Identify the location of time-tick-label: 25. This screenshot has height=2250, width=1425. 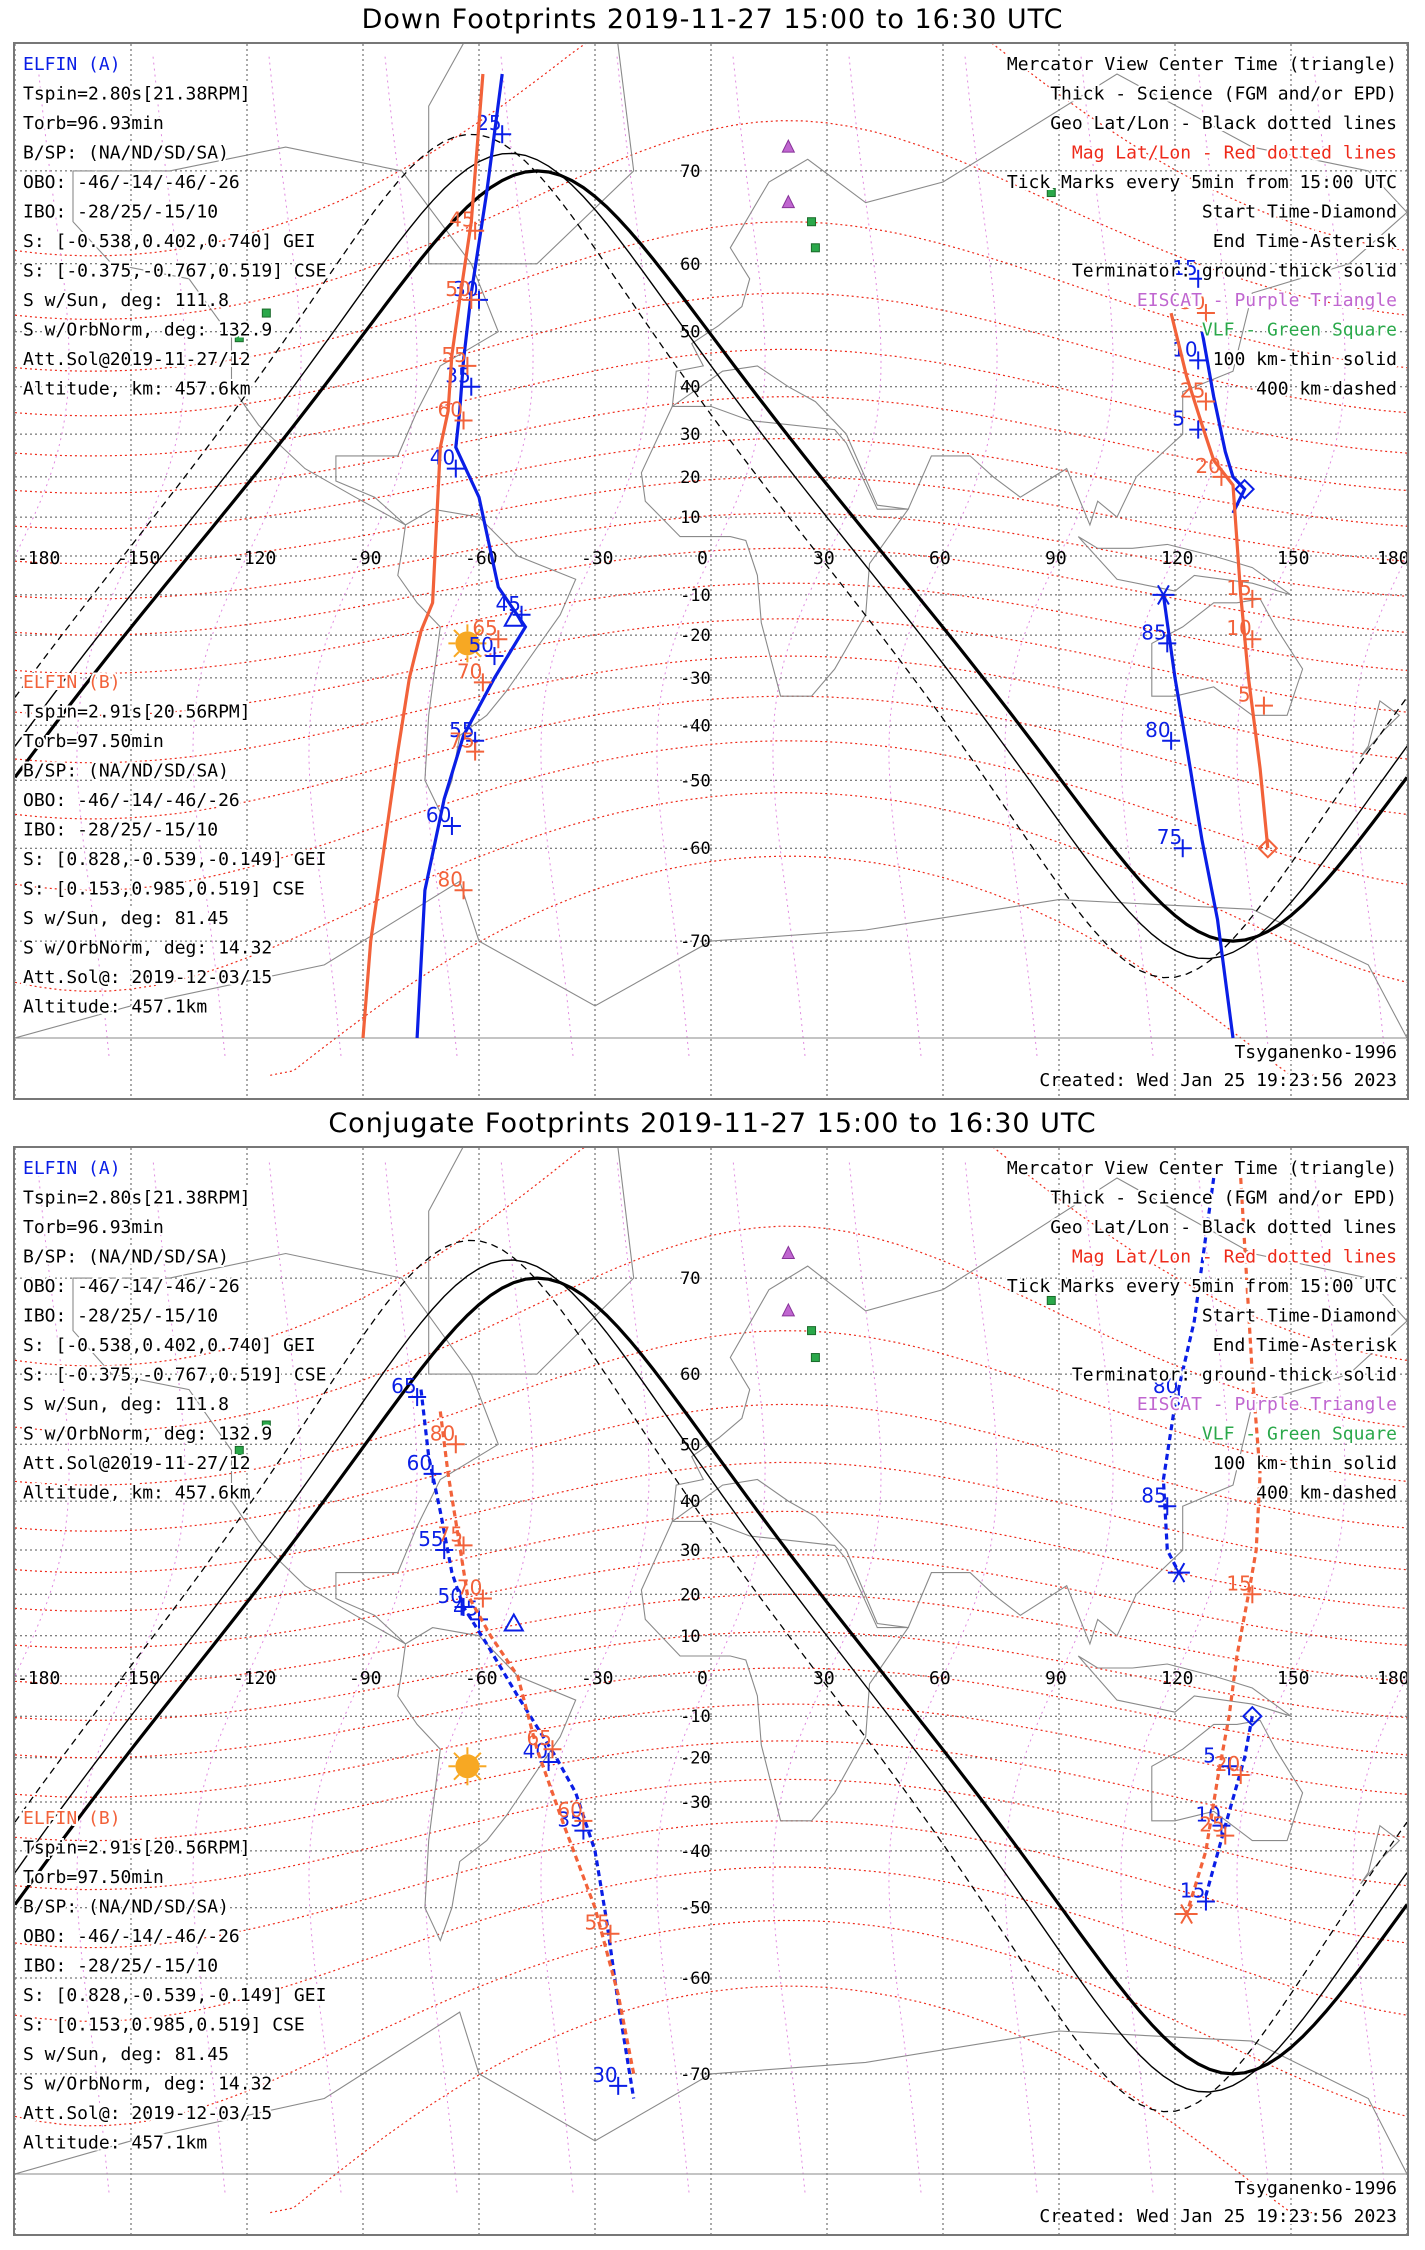
(1192, 391).